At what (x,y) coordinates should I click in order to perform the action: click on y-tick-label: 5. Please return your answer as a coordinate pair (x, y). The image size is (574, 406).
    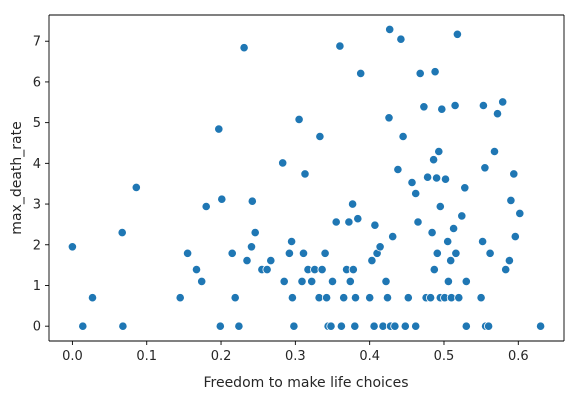
    Looking at the image, I should click on (37, 123).